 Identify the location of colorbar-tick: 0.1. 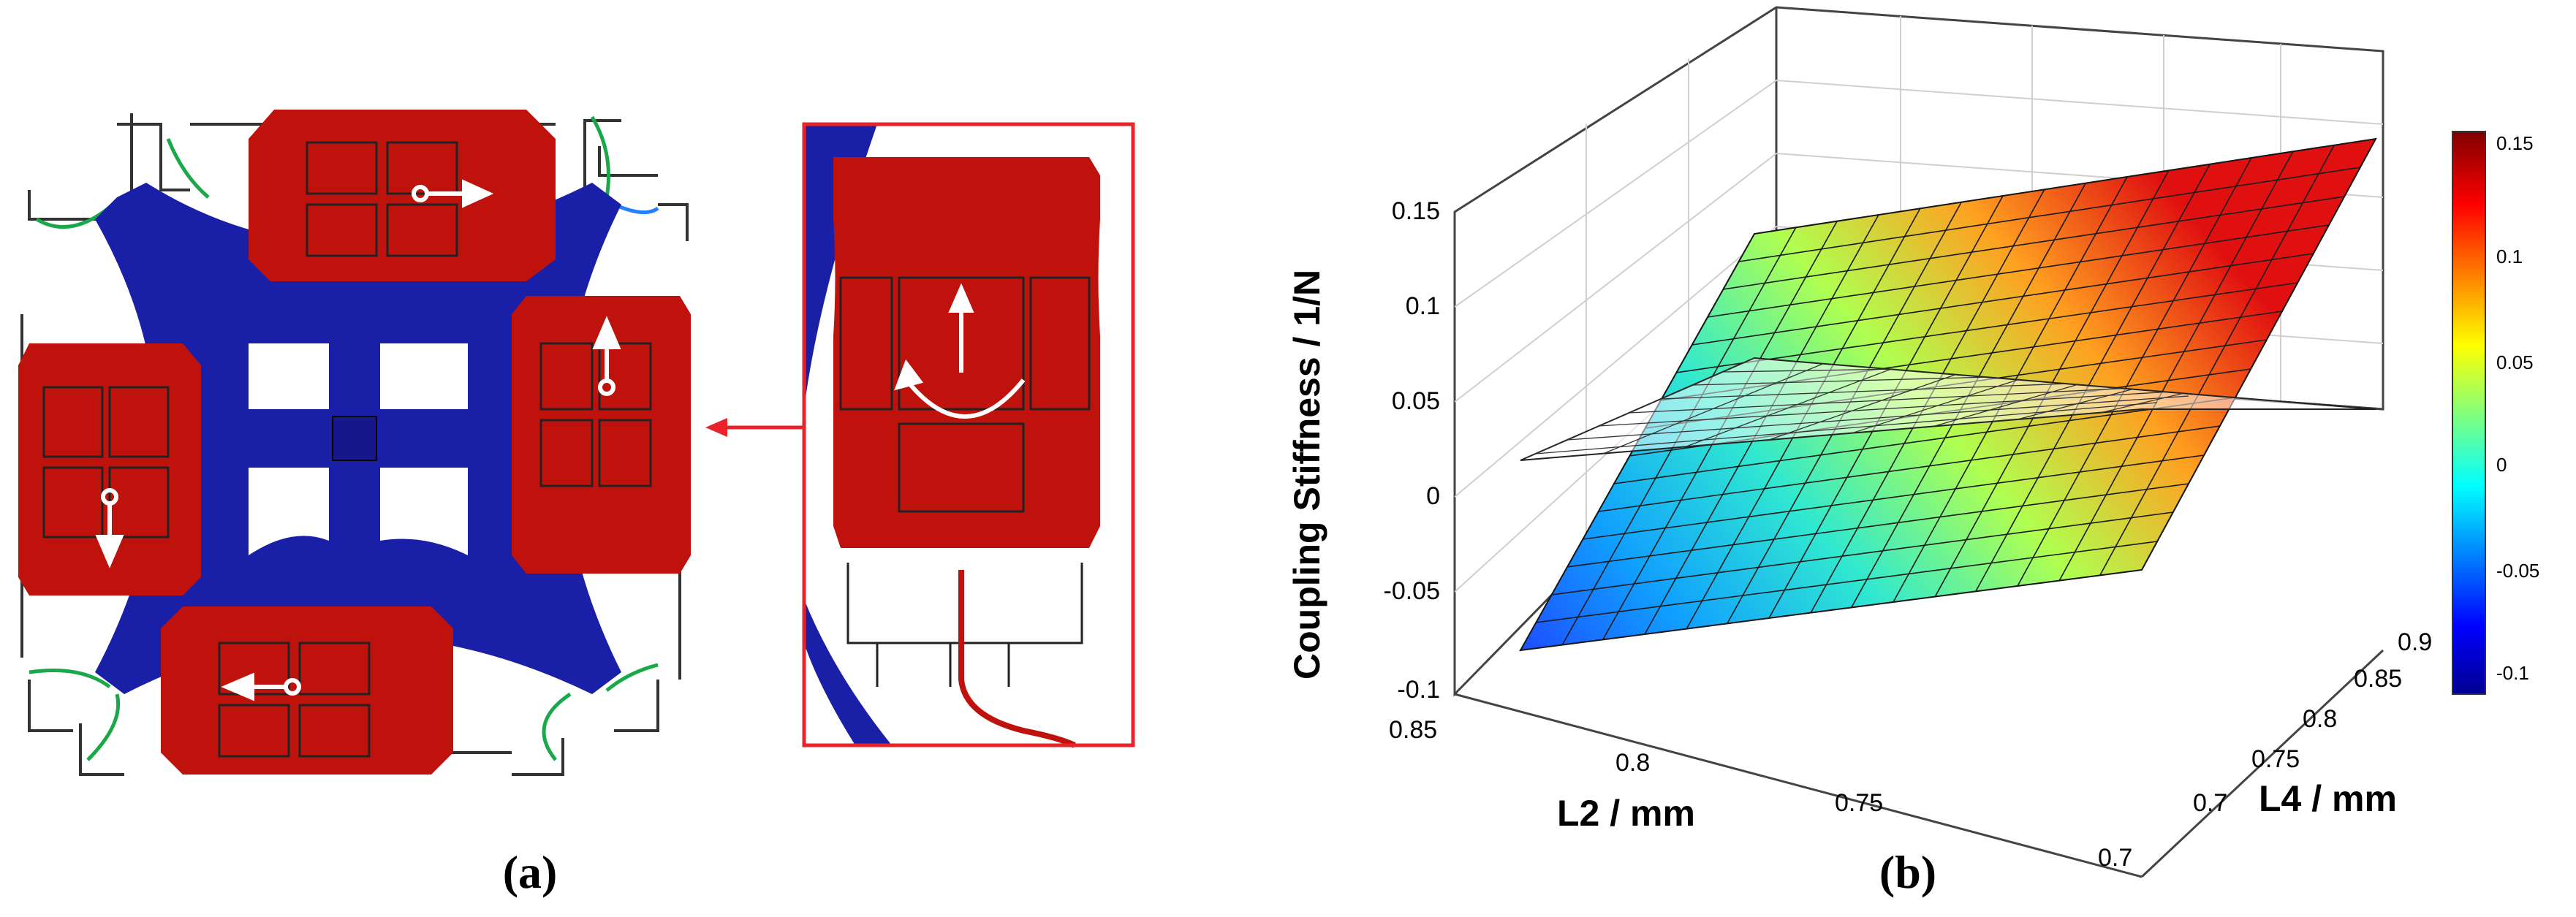
(2509, 256).